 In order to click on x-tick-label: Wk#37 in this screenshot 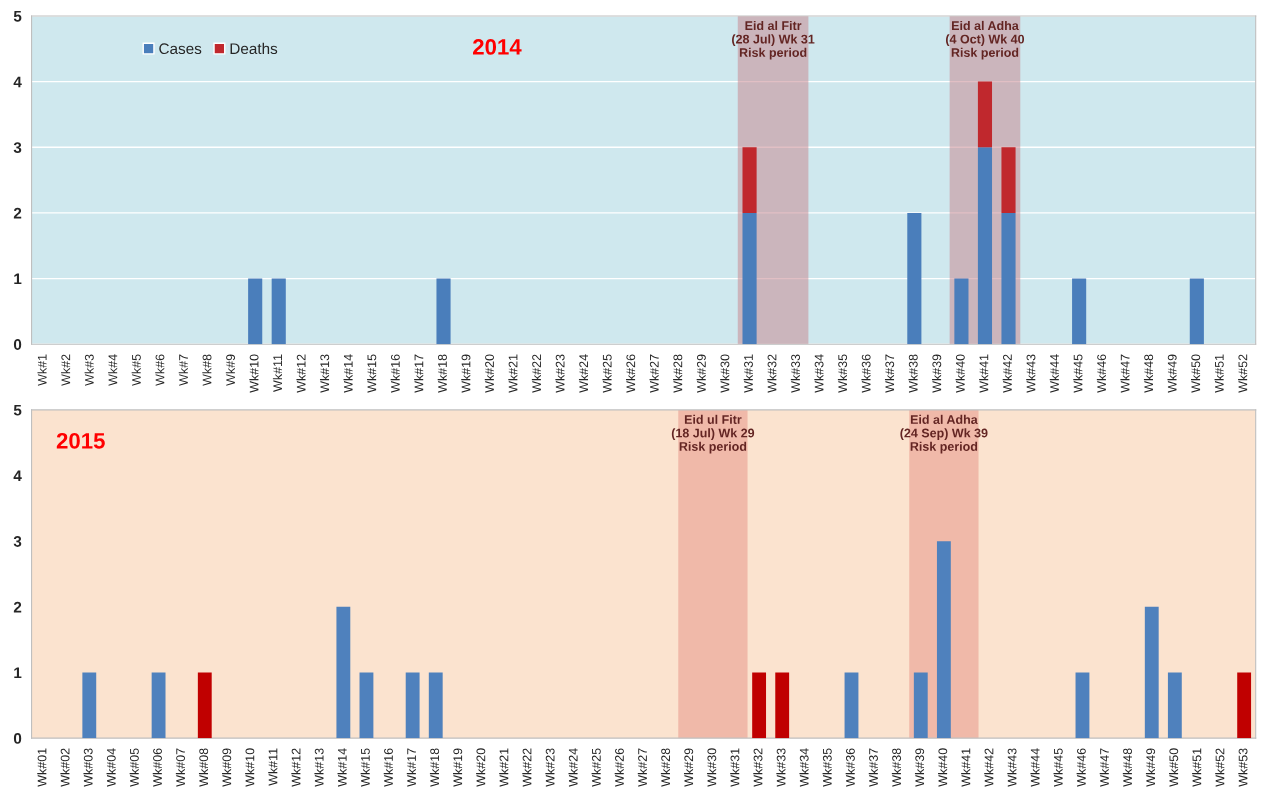, I will do `click(873, 767)`.